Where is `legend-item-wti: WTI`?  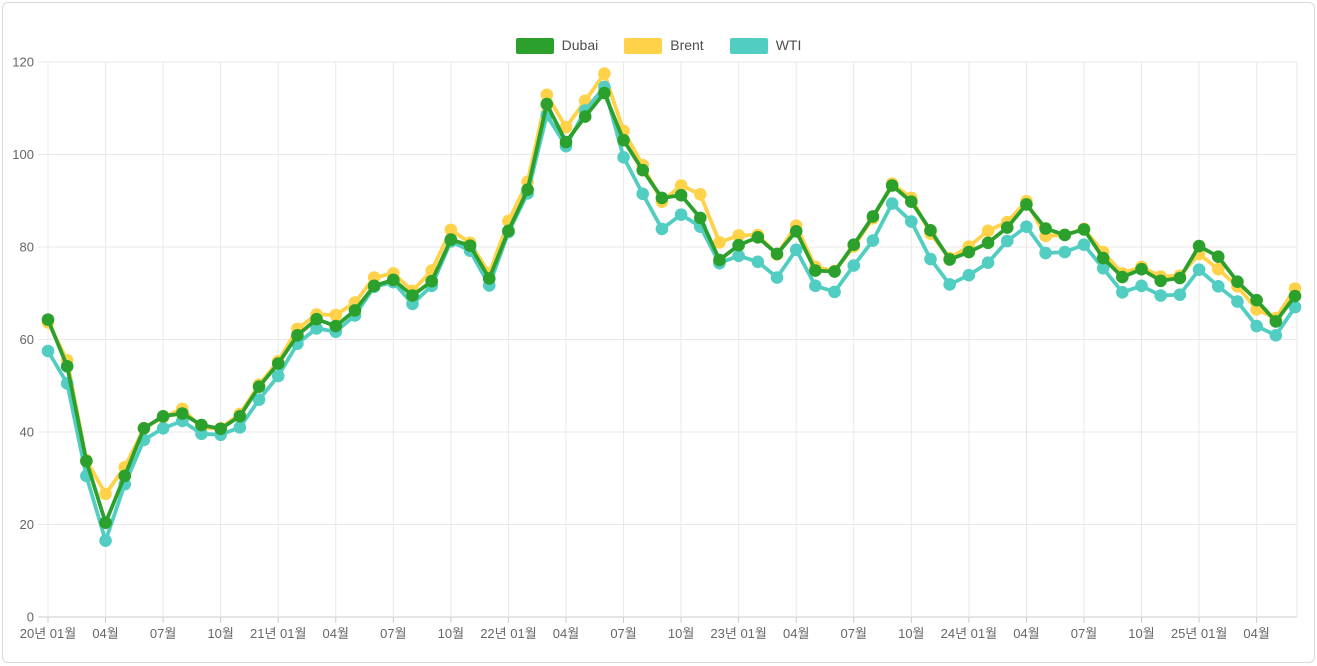 legend-item-wti: WTI is located at coordinates (765, 45).